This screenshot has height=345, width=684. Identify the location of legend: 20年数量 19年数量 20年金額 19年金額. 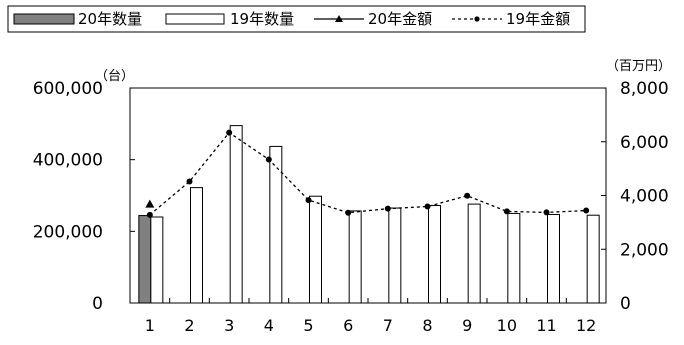
(296, 19).